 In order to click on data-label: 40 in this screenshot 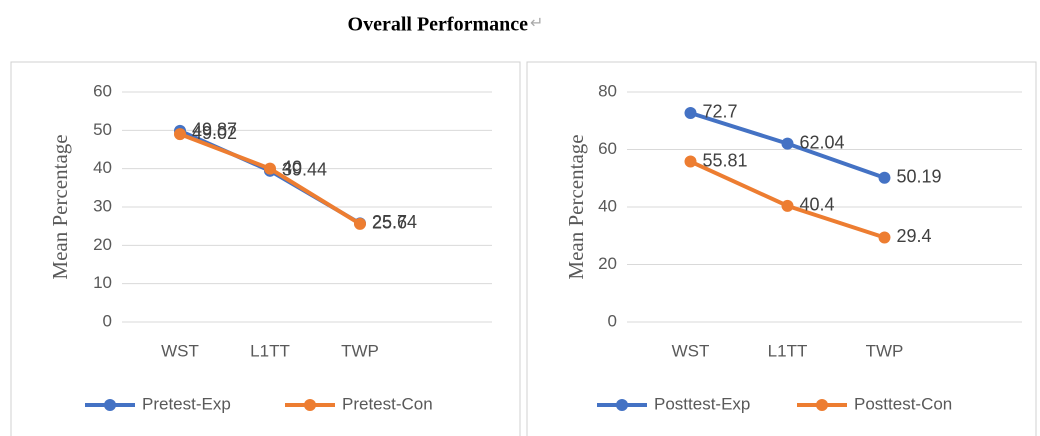, I will do `click(292, 167)`.